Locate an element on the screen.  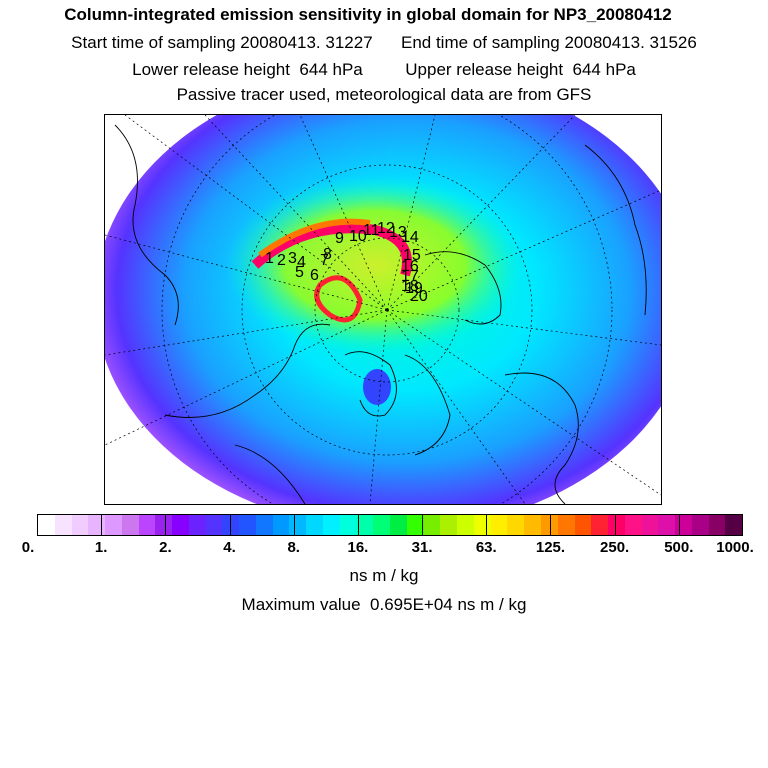
track-label: 15 is located at coordinates (412, 255).